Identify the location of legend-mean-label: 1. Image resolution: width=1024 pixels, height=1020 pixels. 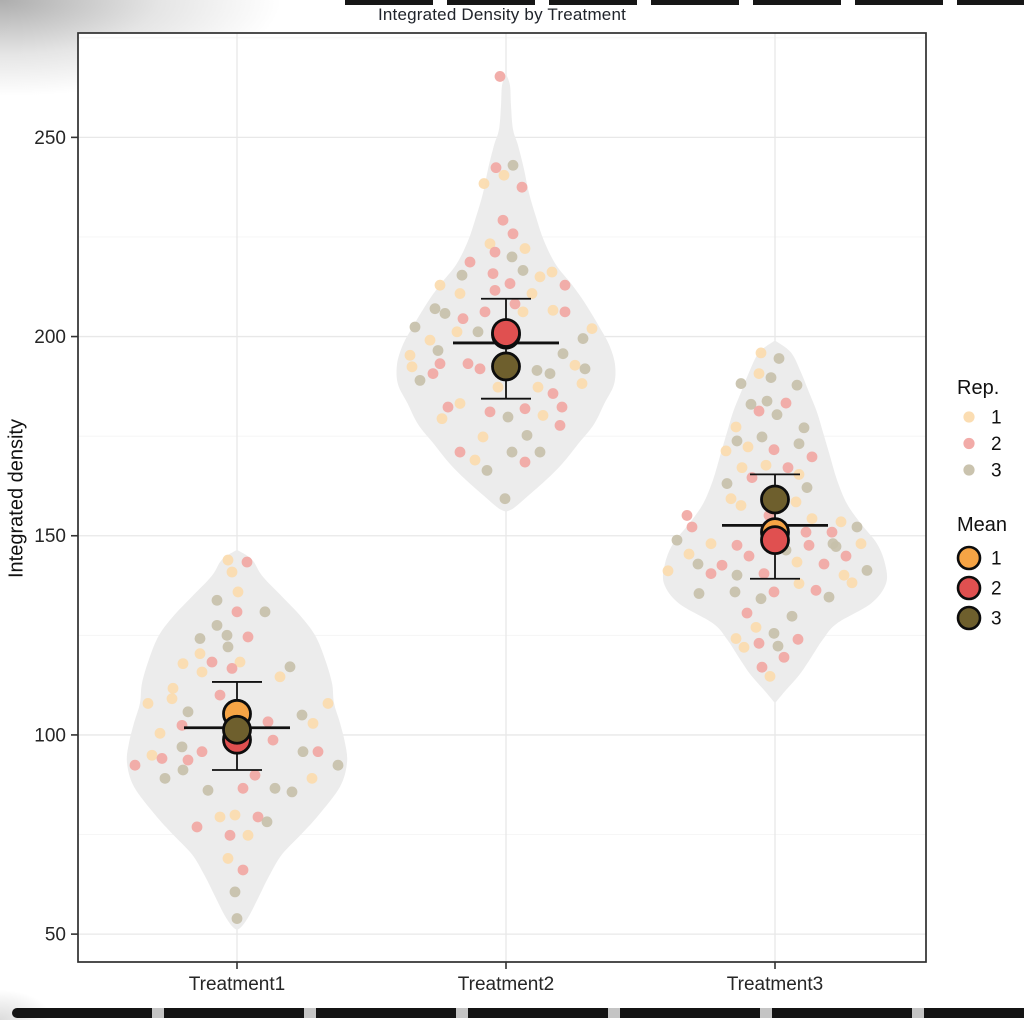
(996, 559).